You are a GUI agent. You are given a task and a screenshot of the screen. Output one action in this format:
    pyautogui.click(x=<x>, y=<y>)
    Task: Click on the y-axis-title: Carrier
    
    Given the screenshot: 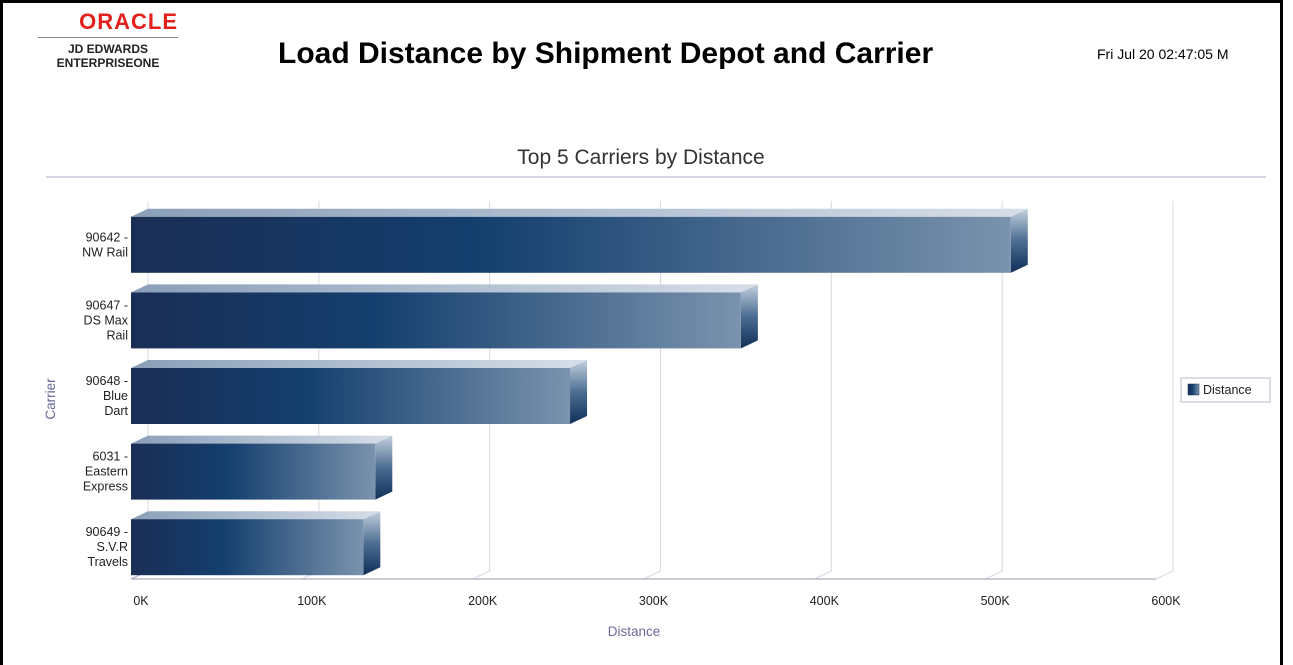 What is the action you would take?
    pyautogui.click(x=50, y=399)
    